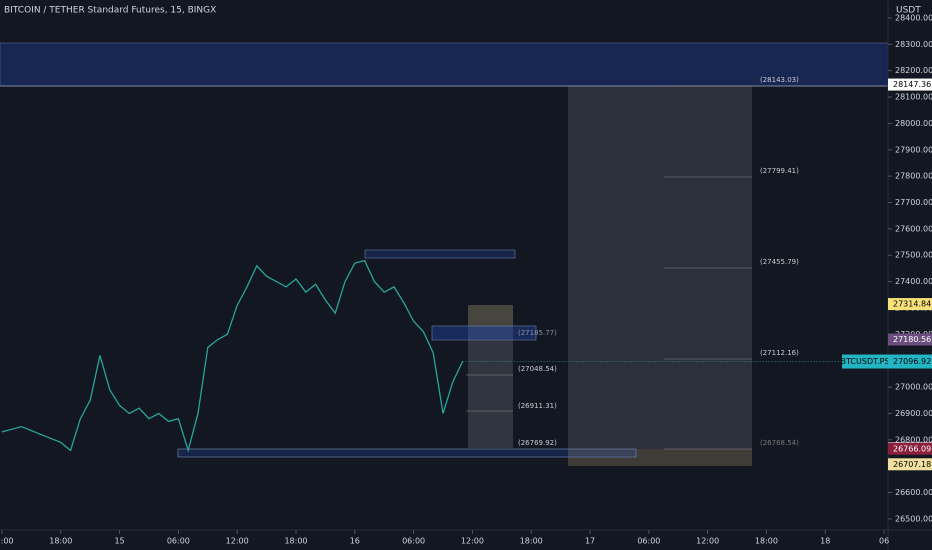  I want to click on price-label: 26766.09, so click(912, 448).